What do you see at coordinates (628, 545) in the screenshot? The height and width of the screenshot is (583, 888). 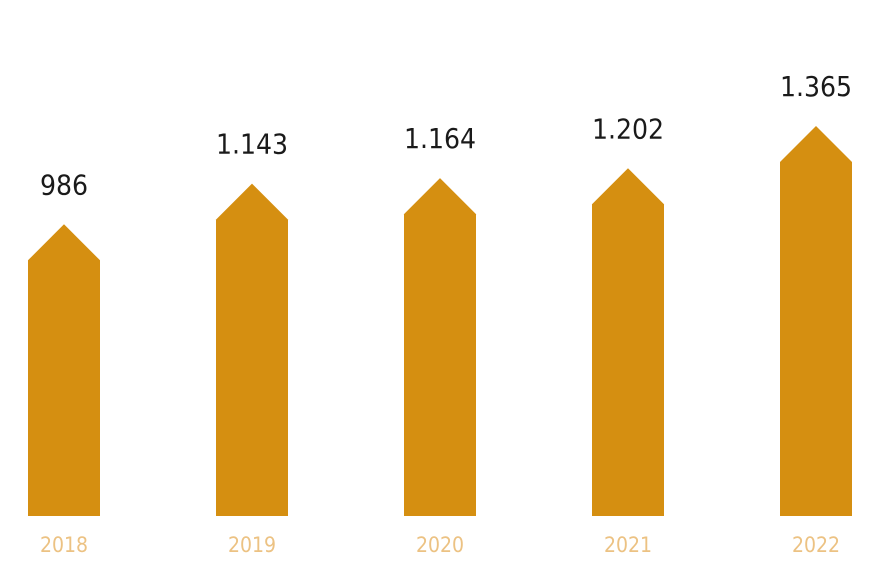 I see `x-tick-label-2021: 2021` at bounding box center [628, 545].